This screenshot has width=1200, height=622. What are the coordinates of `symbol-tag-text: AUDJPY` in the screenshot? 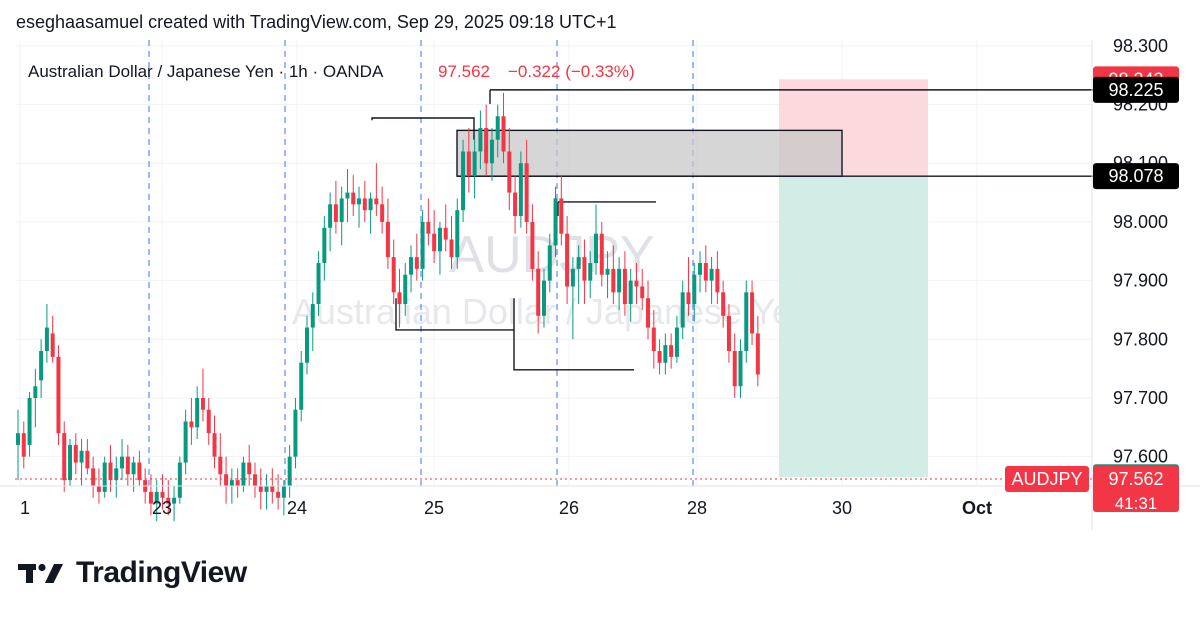 It's located at (1046, 479).